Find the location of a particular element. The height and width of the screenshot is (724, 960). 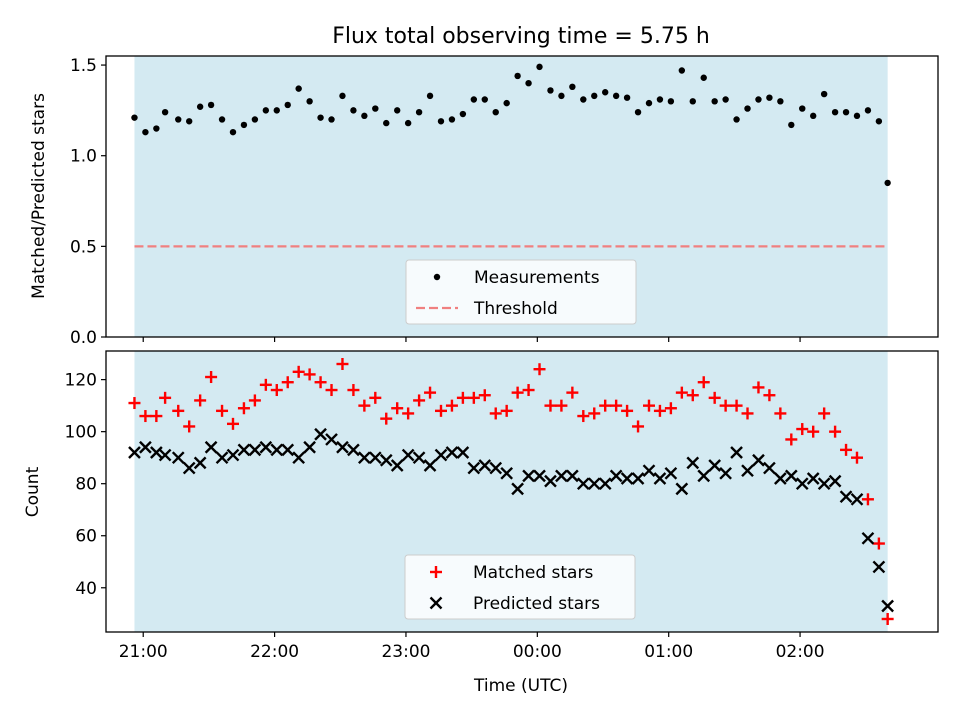

x-tick-label: 01:00 is located at coordinates (668, 652).